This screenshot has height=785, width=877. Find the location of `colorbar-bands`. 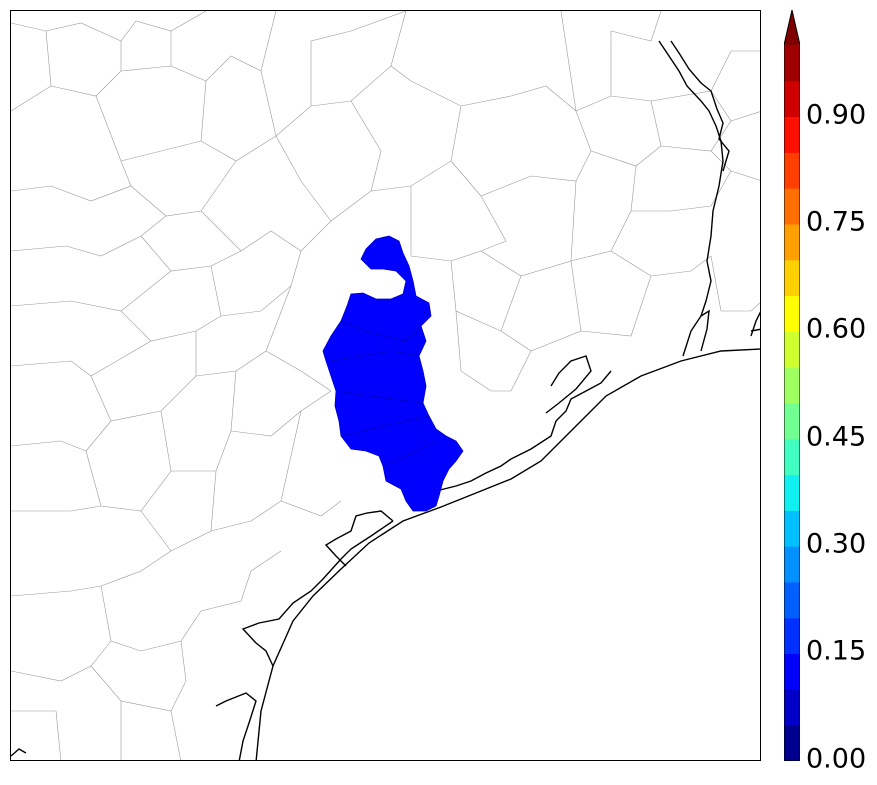

colorbar-bands is located at coordinates (792, 403).